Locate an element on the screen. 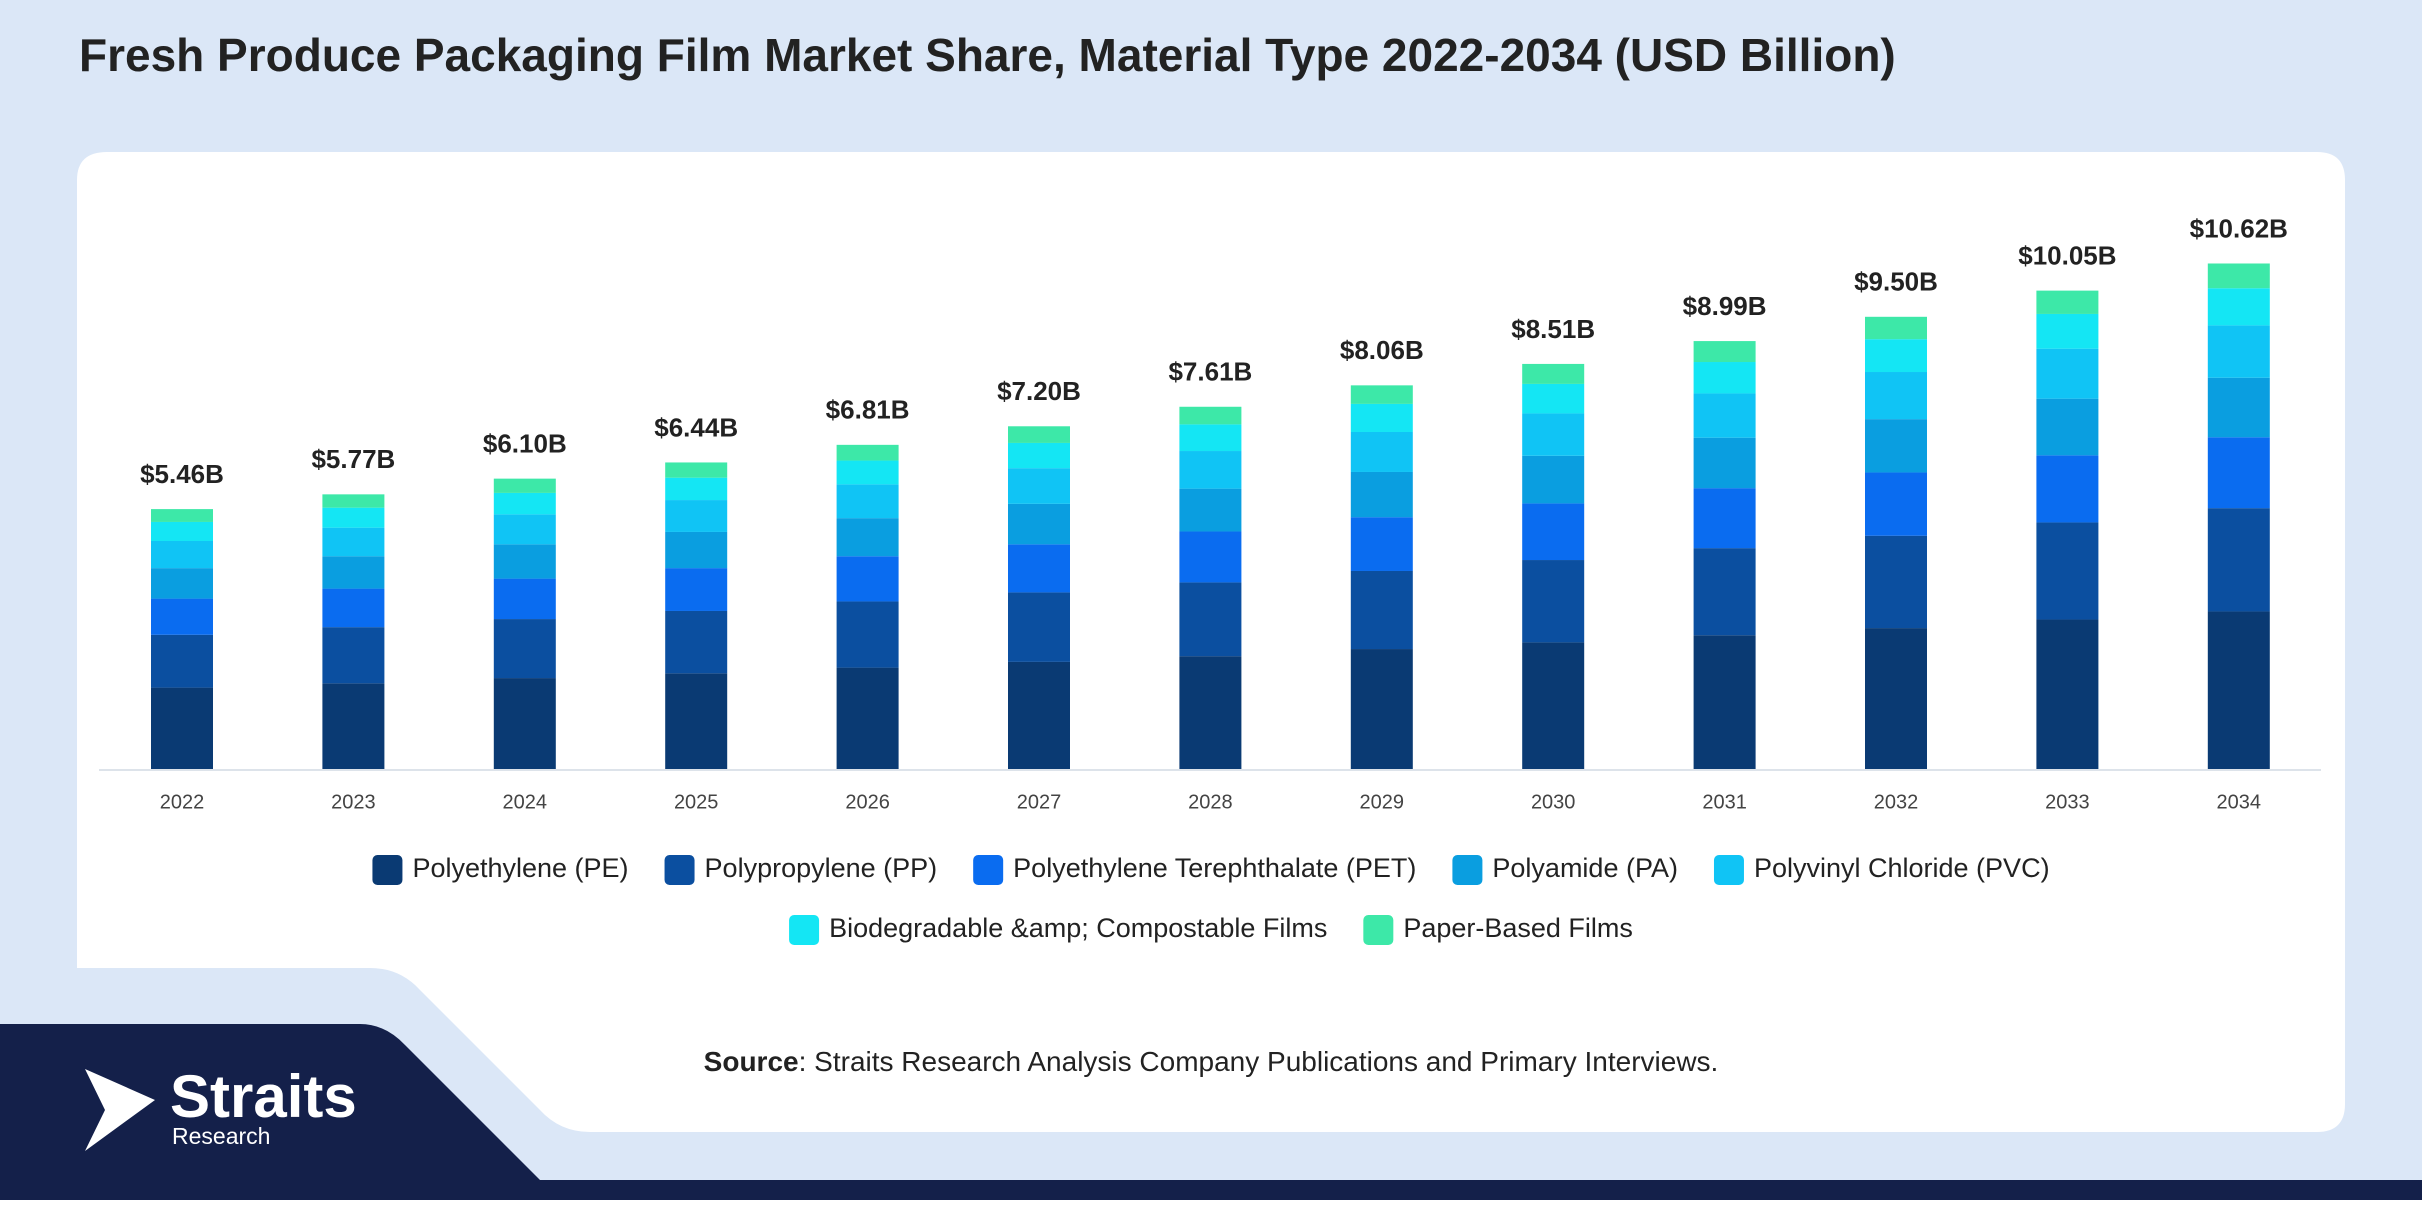 Image resolution: width=2422 pixels, height=1205 pixels. total-label: $8.99B is located at coordinates (1725, 306).